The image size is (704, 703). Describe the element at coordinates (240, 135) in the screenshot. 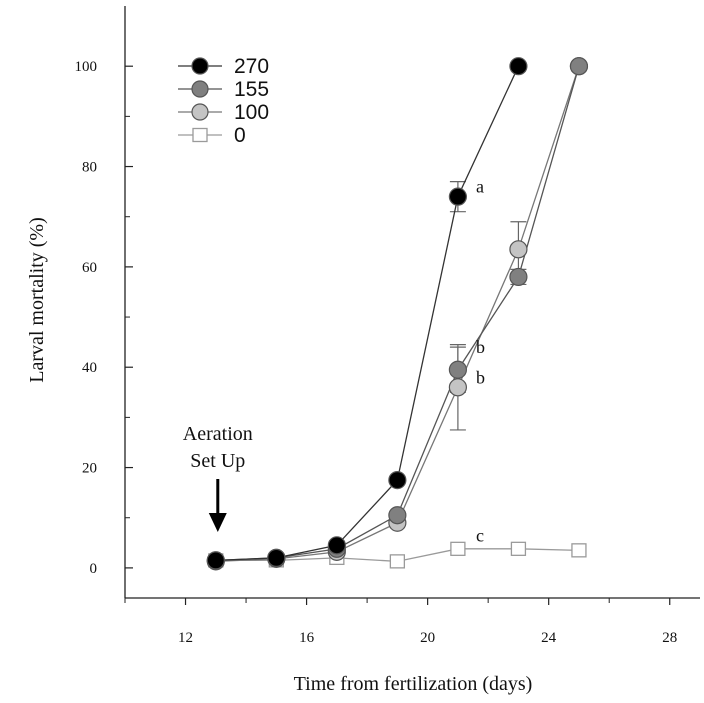

I see `legend-label: 0` at that location.